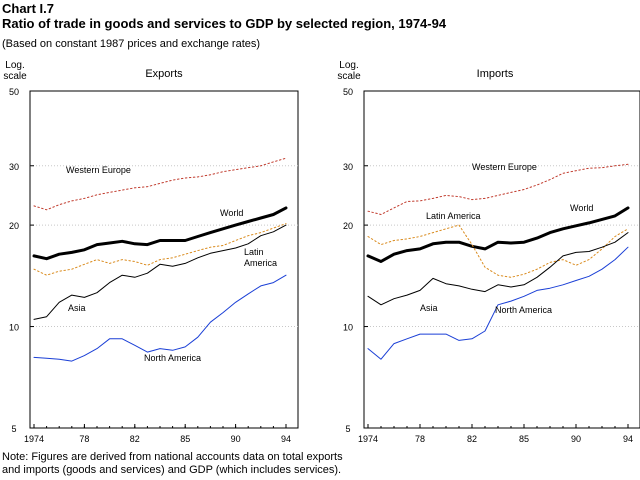  Describe the element at coordinates (453, 216) in the screenshot. I see `series-label-latin-america: Latin America` at that location.